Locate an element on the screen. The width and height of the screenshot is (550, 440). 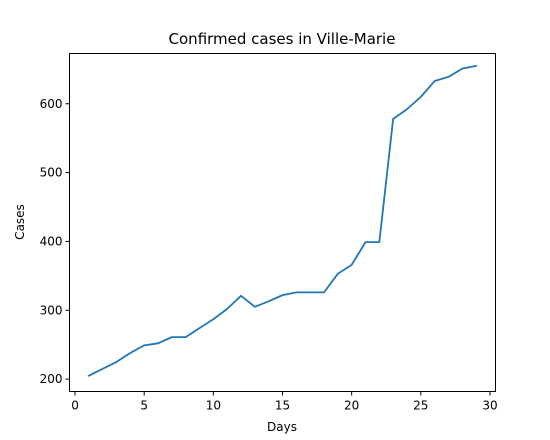
chart-title: Confirmed cases in Ville-Marie is located at coordinates (282, 39).